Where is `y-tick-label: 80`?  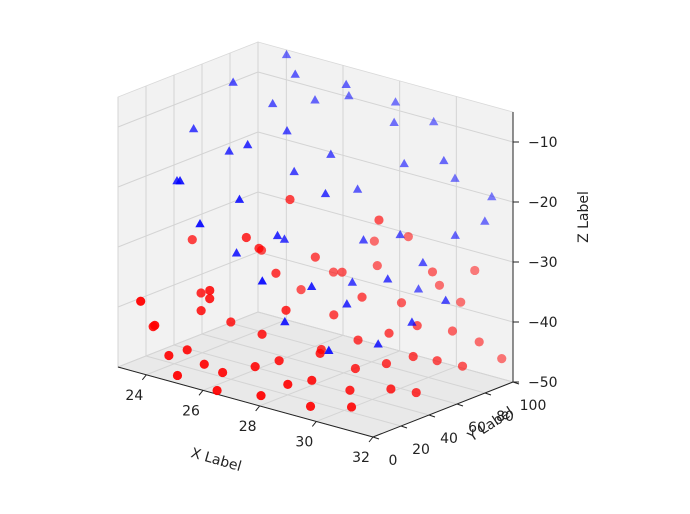 y-tick-label: 80 is located at coordinates (505, 417).